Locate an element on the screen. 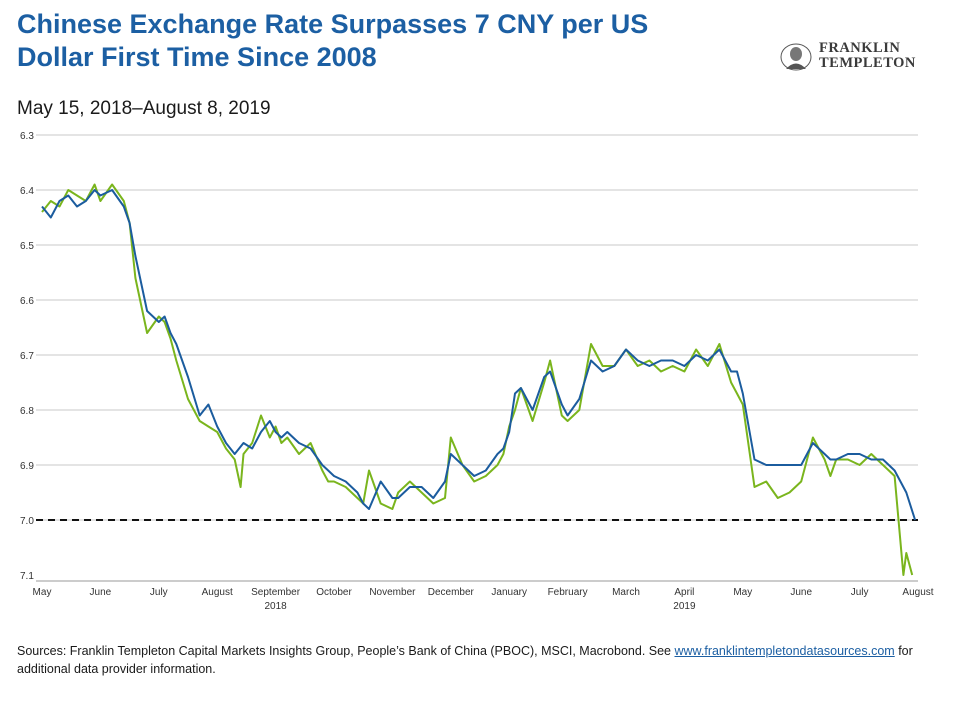 The height and width of the screenshot is (703, 954). y-tick-label: 7.1 is located at coordinates (27, 576).